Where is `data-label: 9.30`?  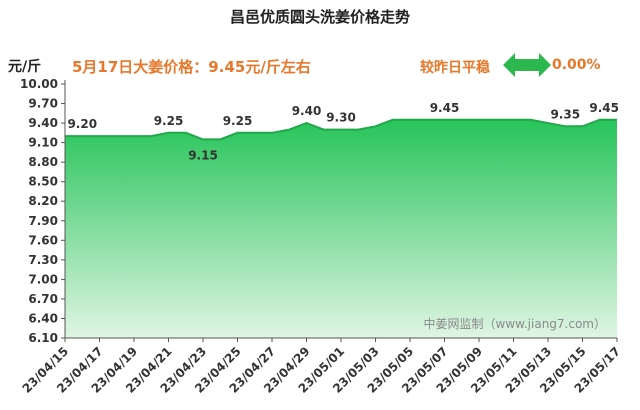 data-label: 9.30 is located at coordinates (341, 118).